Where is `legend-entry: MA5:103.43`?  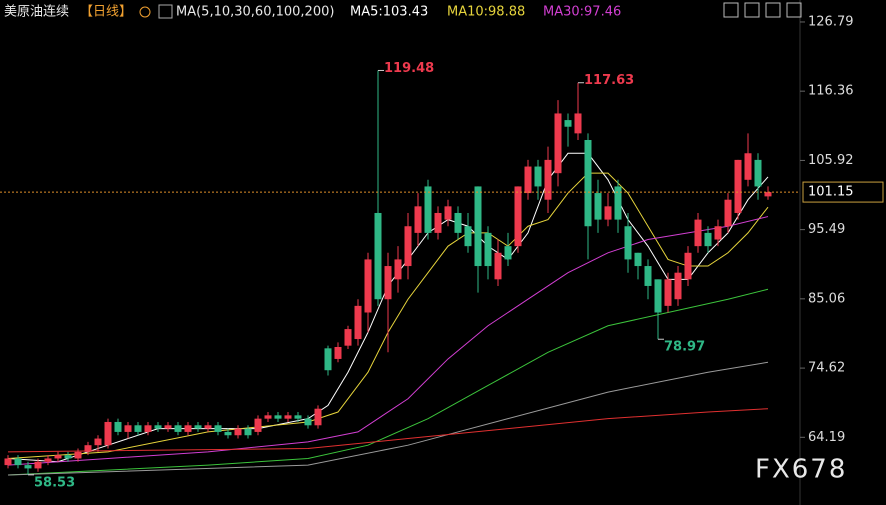
legend-entry: MA5:103.43 is located at coordinates (389, 12).